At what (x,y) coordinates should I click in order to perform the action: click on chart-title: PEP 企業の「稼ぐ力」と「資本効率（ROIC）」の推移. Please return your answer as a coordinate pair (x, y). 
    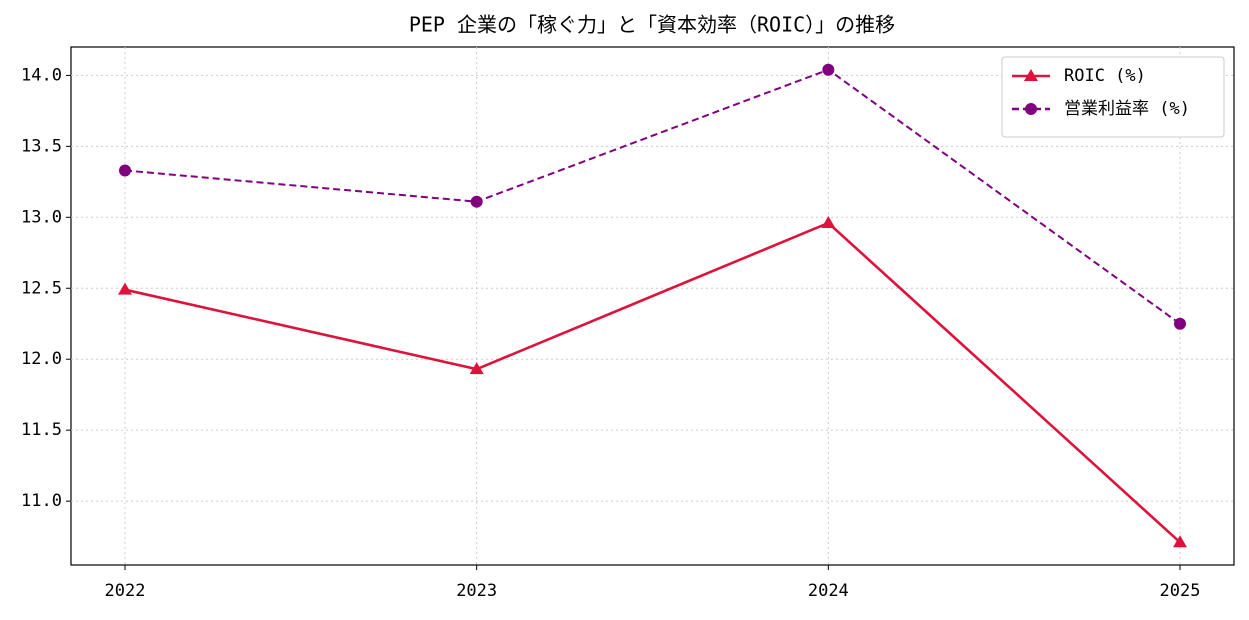
    Looking at the image, I should click on (652, 25).